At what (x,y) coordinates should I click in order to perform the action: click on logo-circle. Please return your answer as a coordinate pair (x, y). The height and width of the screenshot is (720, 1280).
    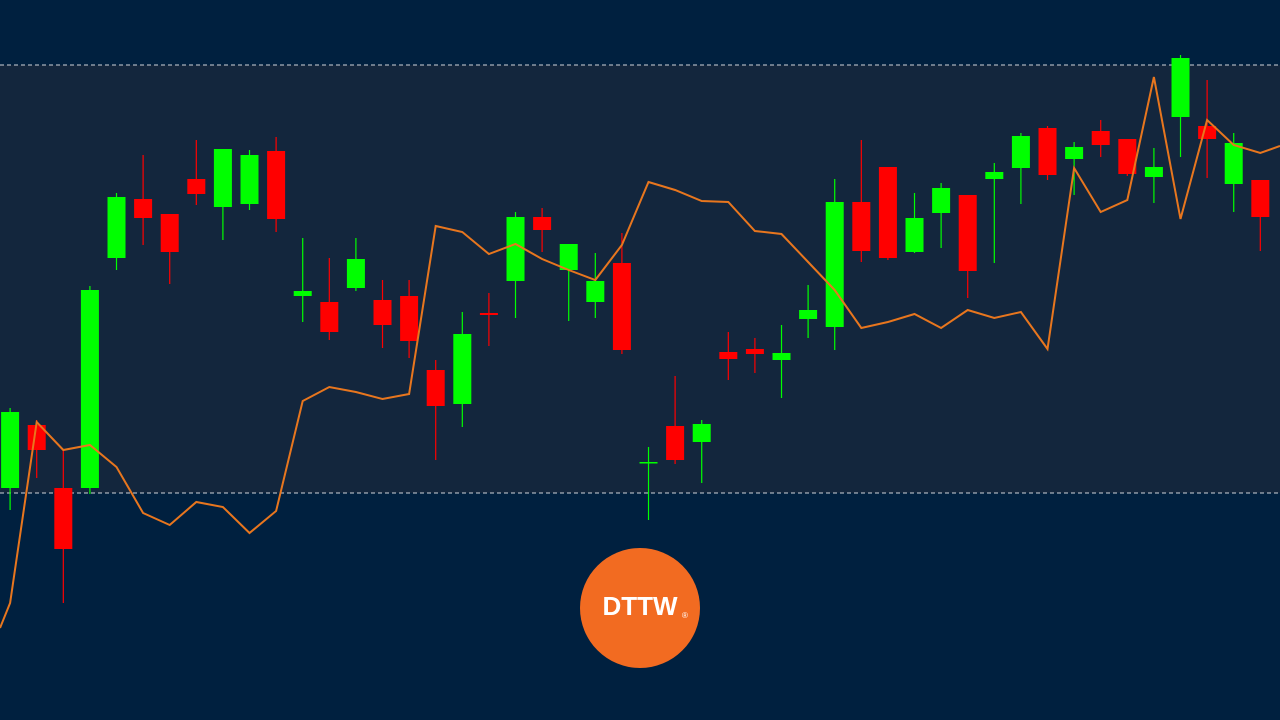
    Looking at the image, I should click on (640, 608).